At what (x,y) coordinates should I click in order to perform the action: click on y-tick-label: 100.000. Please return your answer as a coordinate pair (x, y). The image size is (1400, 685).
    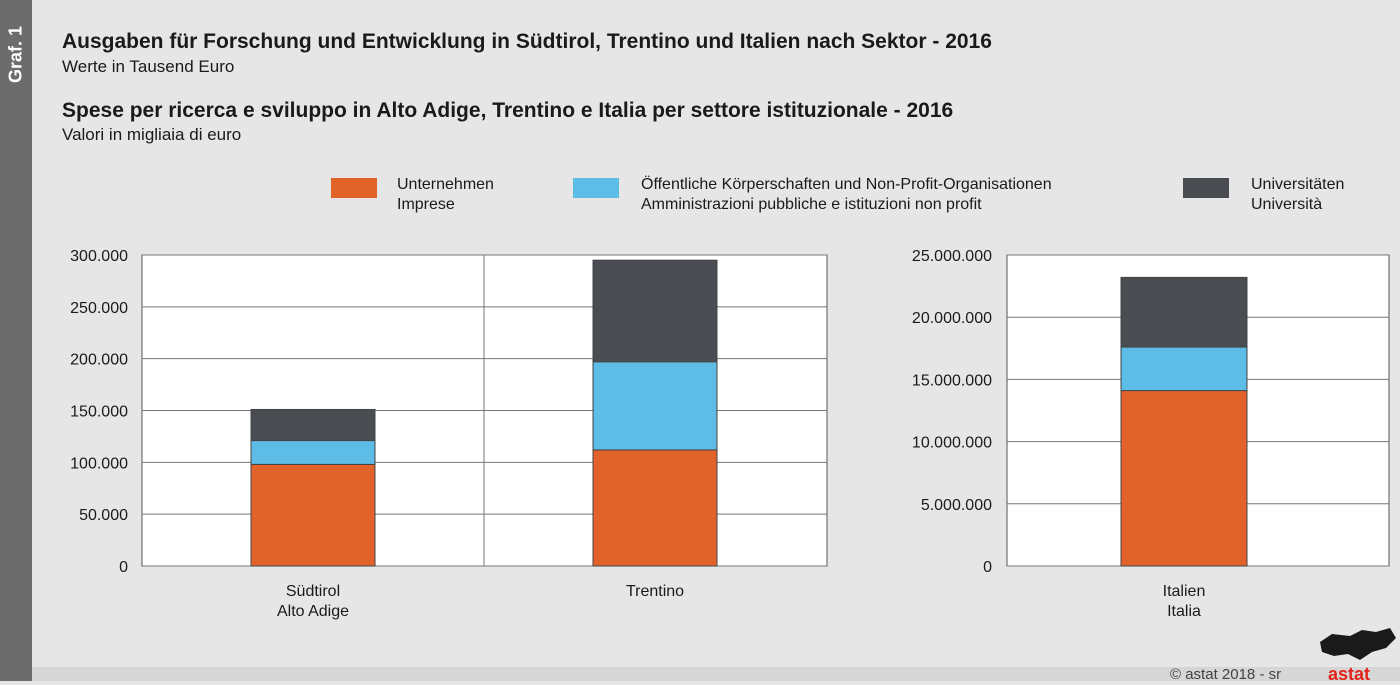
    Looking at the image, I should click on (99, 463).